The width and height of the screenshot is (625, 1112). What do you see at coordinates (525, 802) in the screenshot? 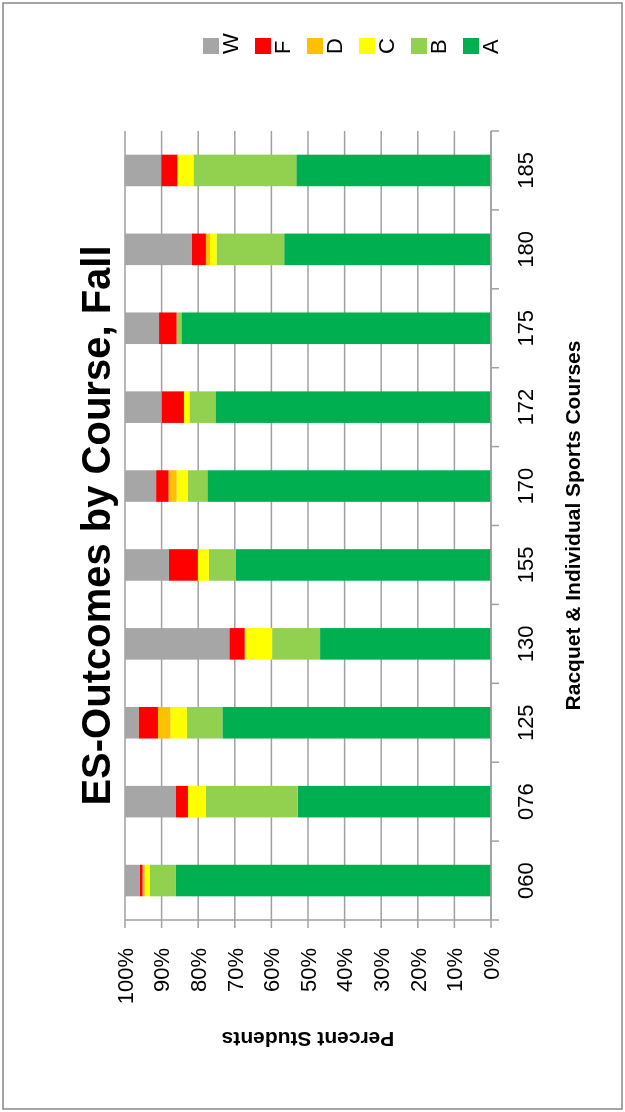
I see `y-tick-label: 076` at bounding box center [525, 802].